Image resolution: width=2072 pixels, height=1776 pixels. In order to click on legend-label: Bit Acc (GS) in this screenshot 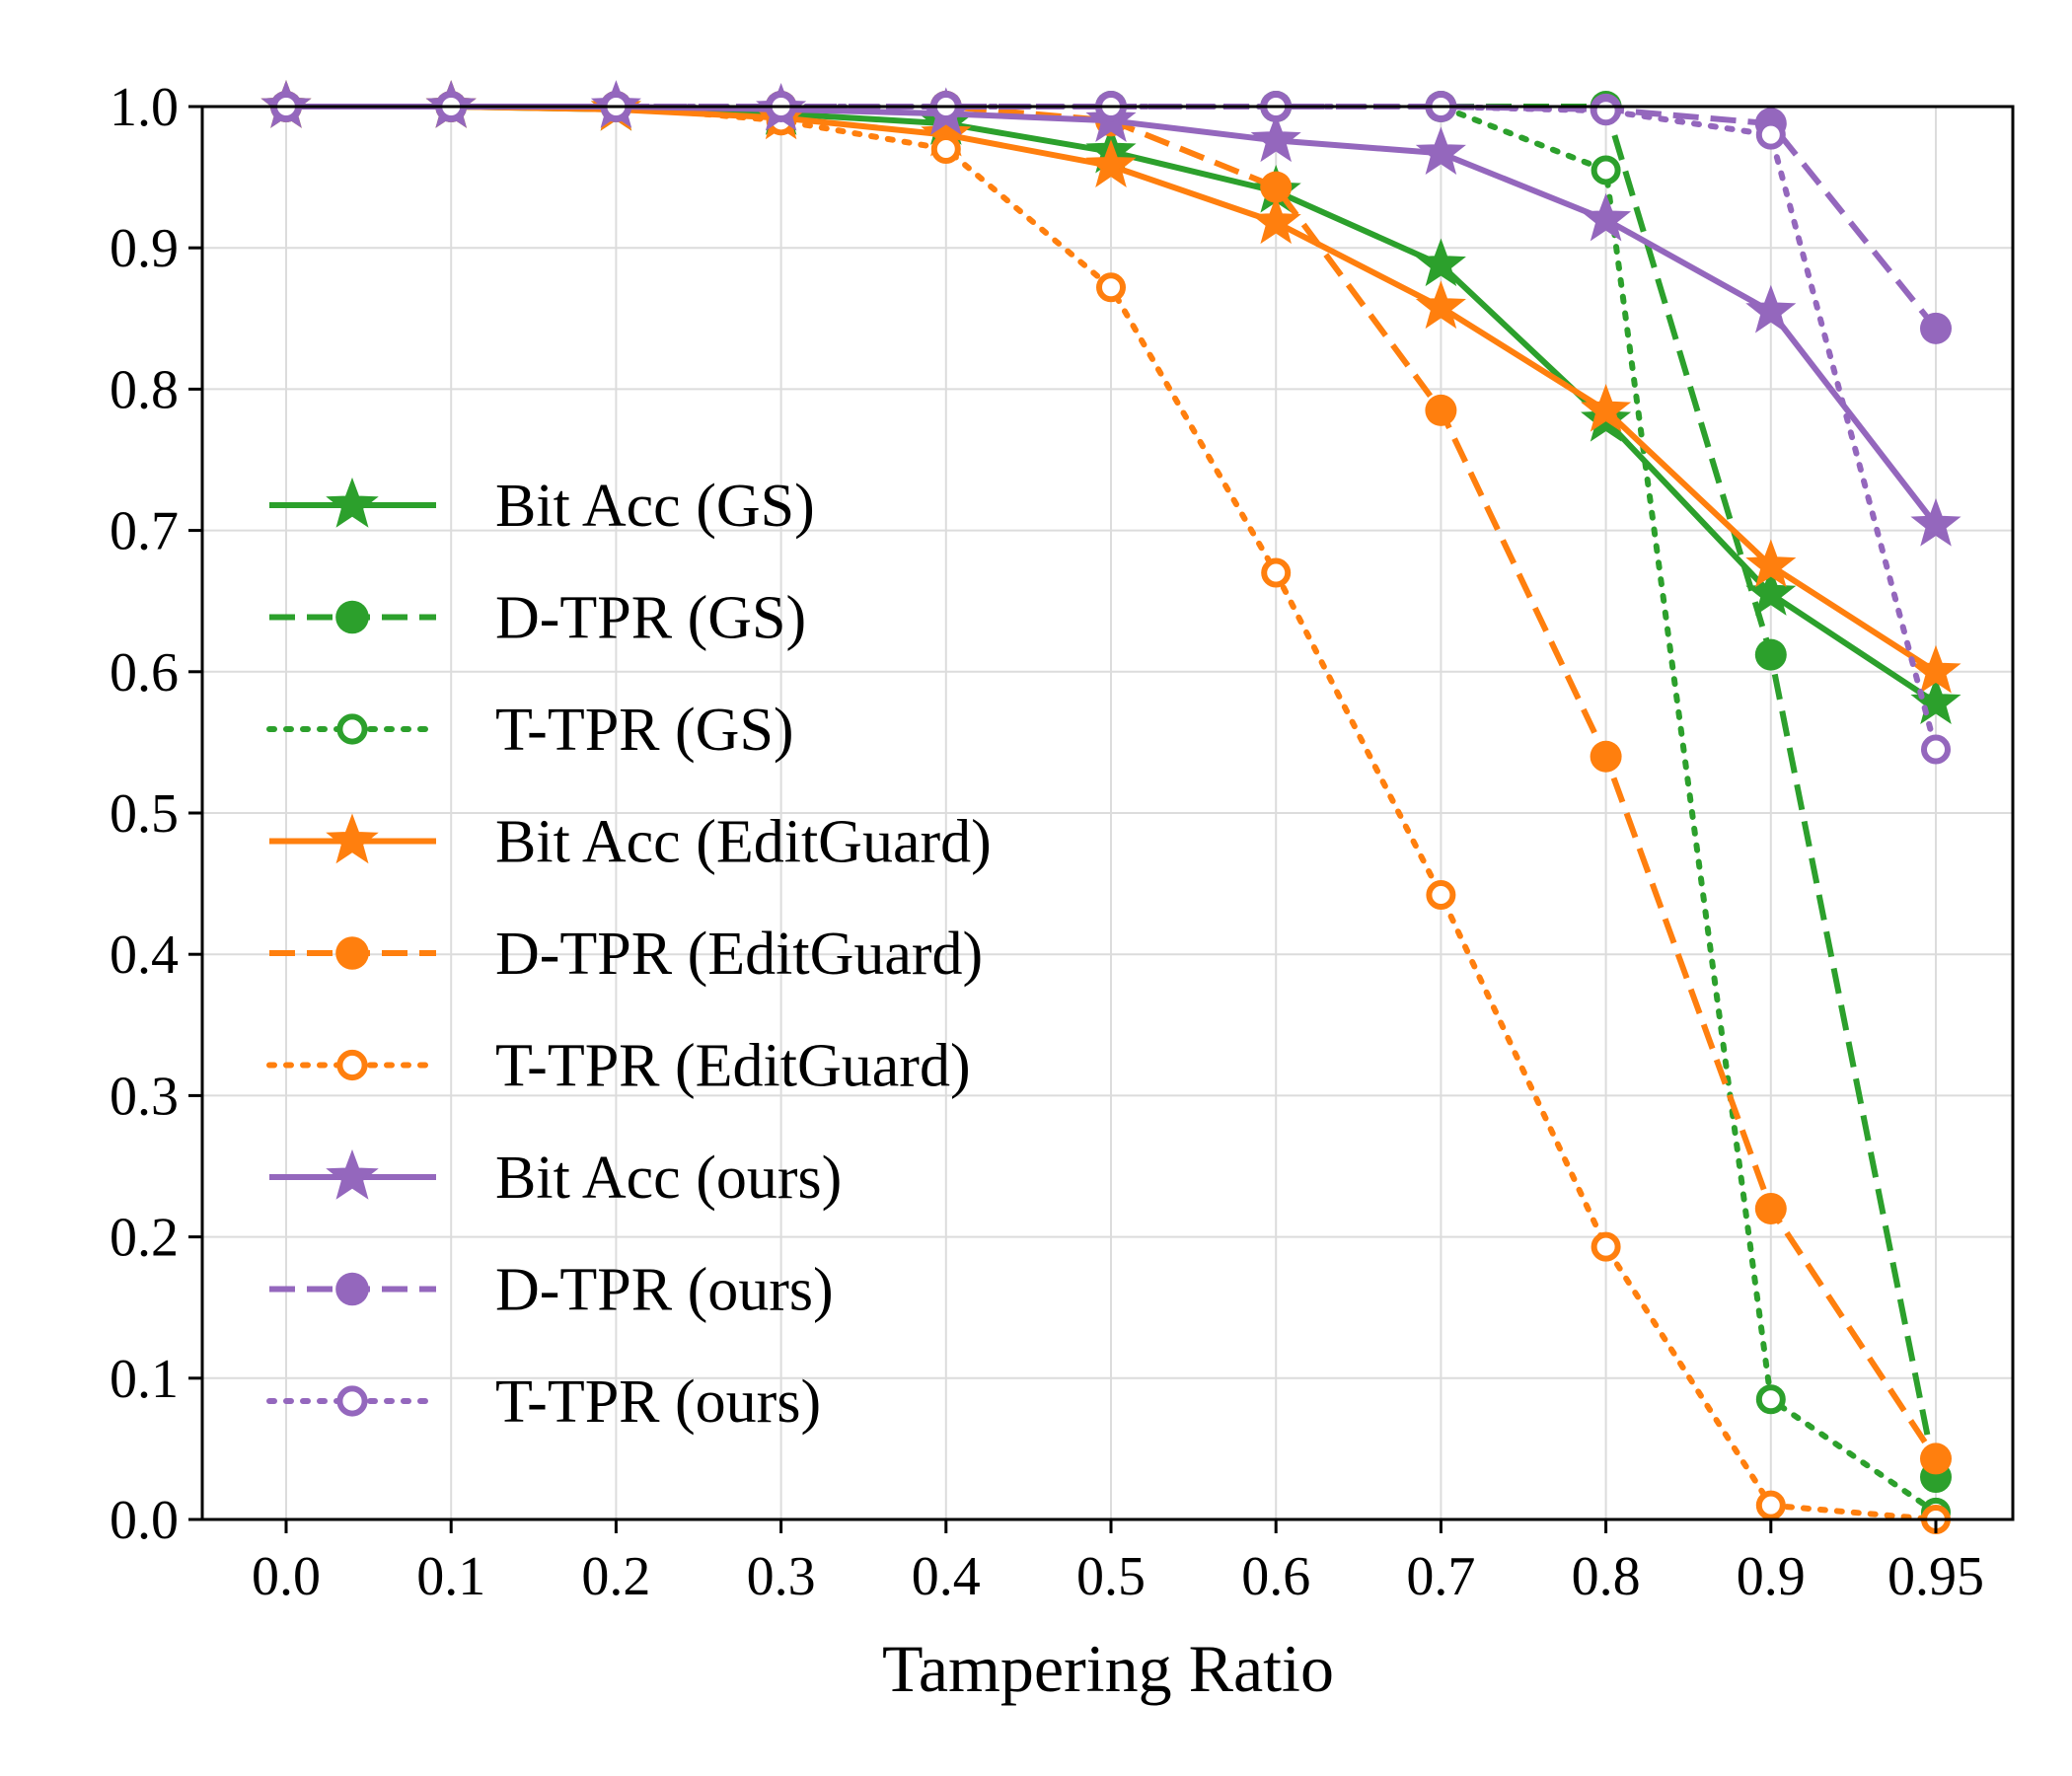, I will do `click(655, 506)`.